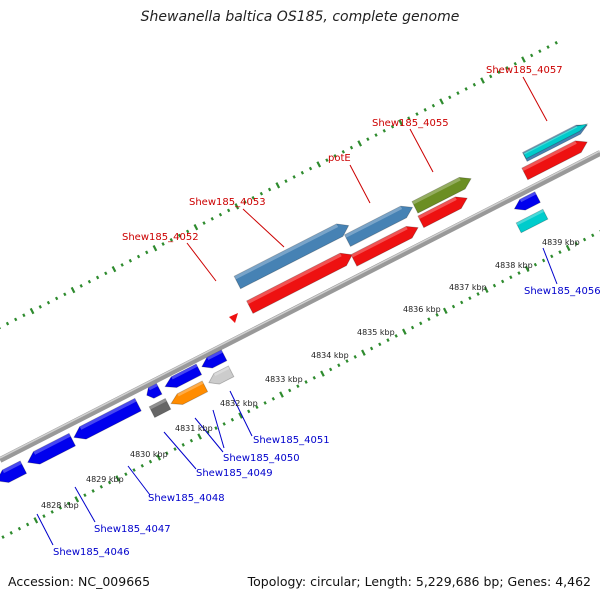 Image resolution: width=600 pixels, height=600 pixels. Describe the element at coordinates (562, 291) in the screenshot. I see `gene-label: Shew185_4056` at that location.